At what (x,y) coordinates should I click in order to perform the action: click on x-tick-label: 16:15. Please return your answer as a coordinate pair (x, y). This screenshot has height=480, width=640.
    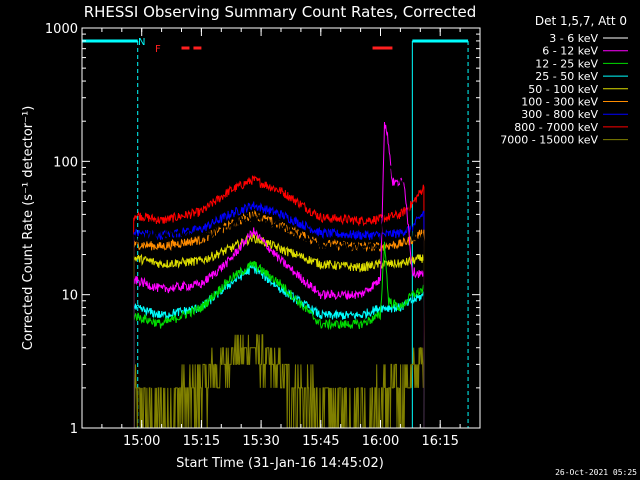
    Looking at the image, I should click on (439, 441).